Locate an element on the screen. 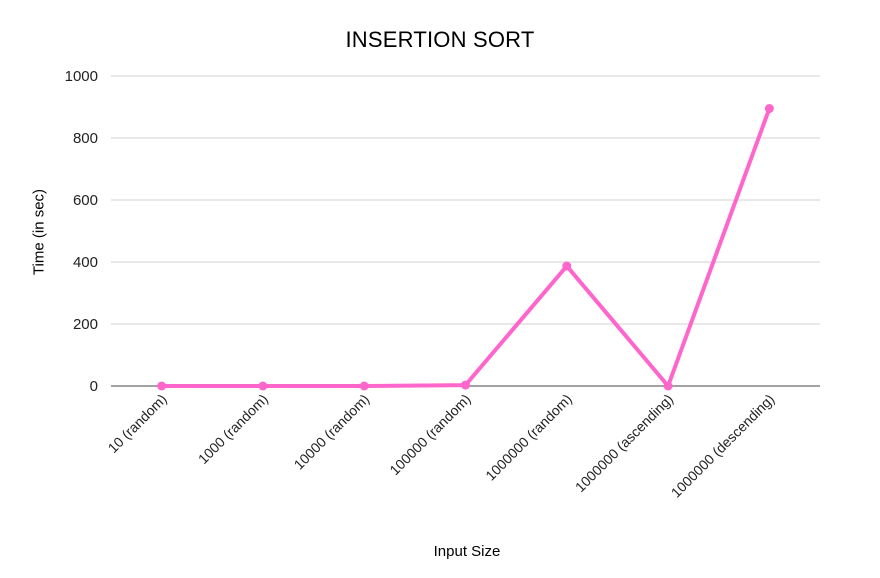 The image size is (880, 578). x-tick-label: 1000000 (random) is located at coordinates (528, 437).